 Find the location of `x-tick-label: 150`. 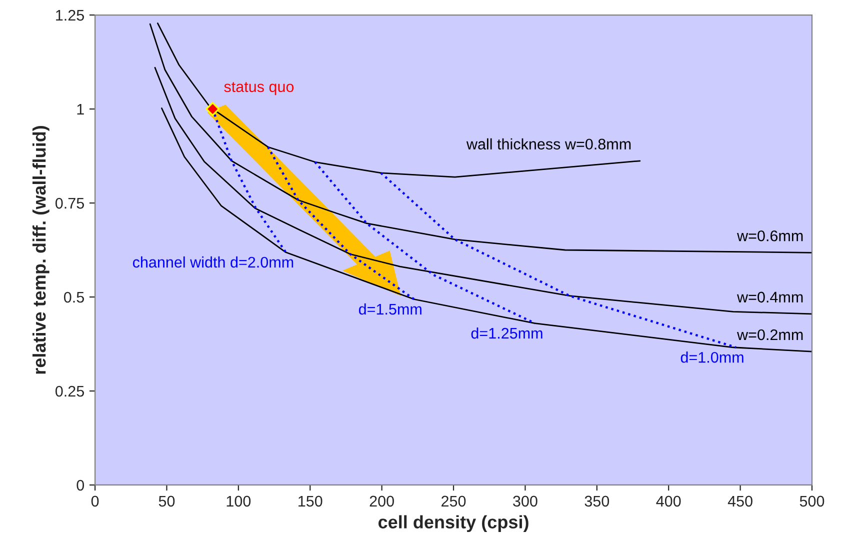

x-tick-label: 150 is located at coordinates (310, 501).